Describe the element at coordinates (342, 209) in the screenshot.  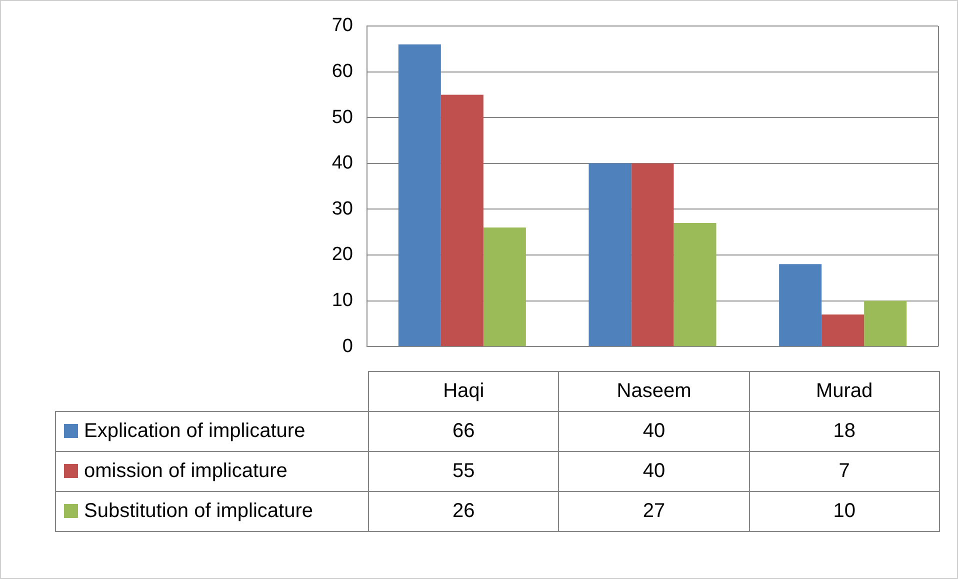
I see `y-tick-label: 30` at that location.